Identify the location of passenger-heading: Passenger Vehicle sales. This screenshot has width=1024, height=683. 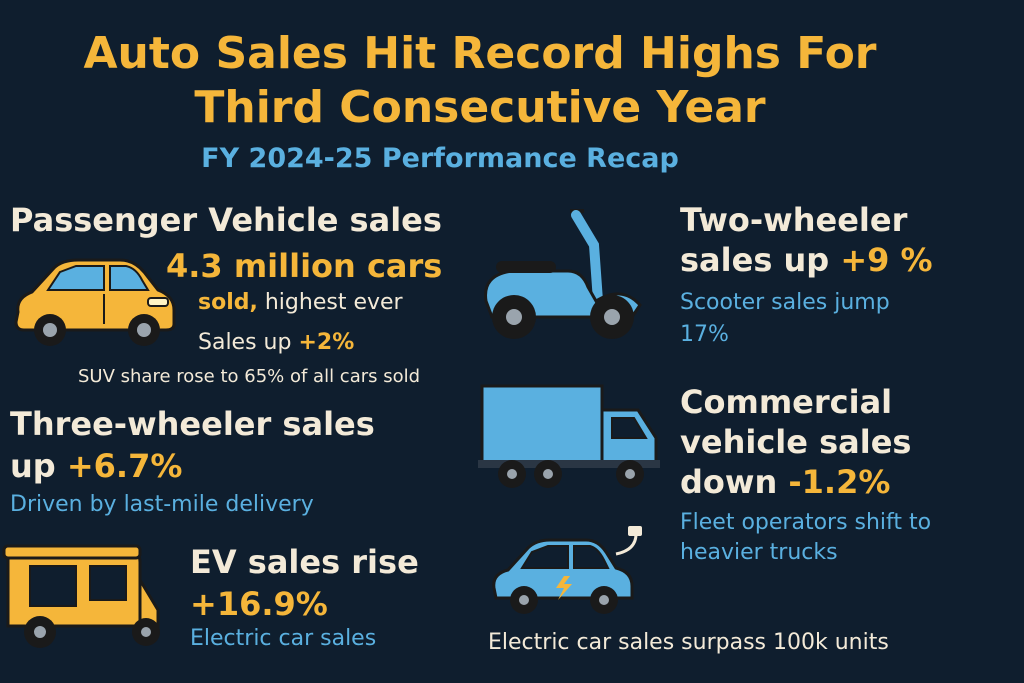
(226, 220).